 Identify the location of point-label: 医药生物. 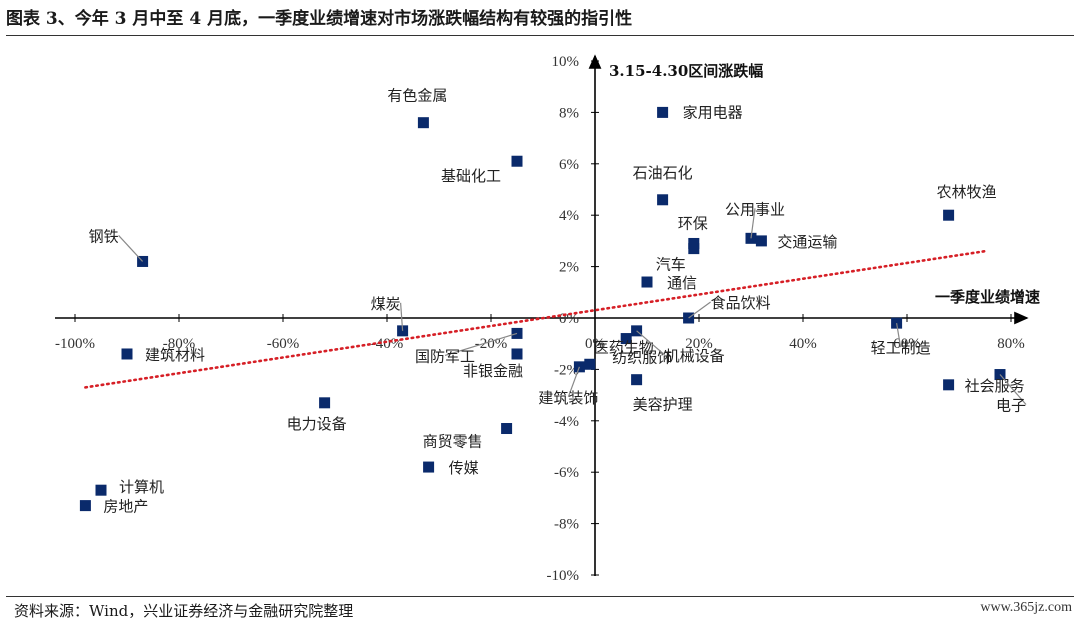
(624, 347).